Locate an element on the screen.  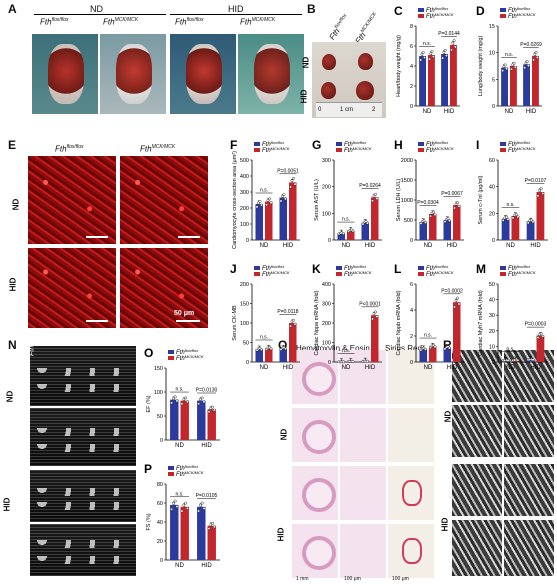
mouse-photo-hid-mck is located at coordinates (271, 74).